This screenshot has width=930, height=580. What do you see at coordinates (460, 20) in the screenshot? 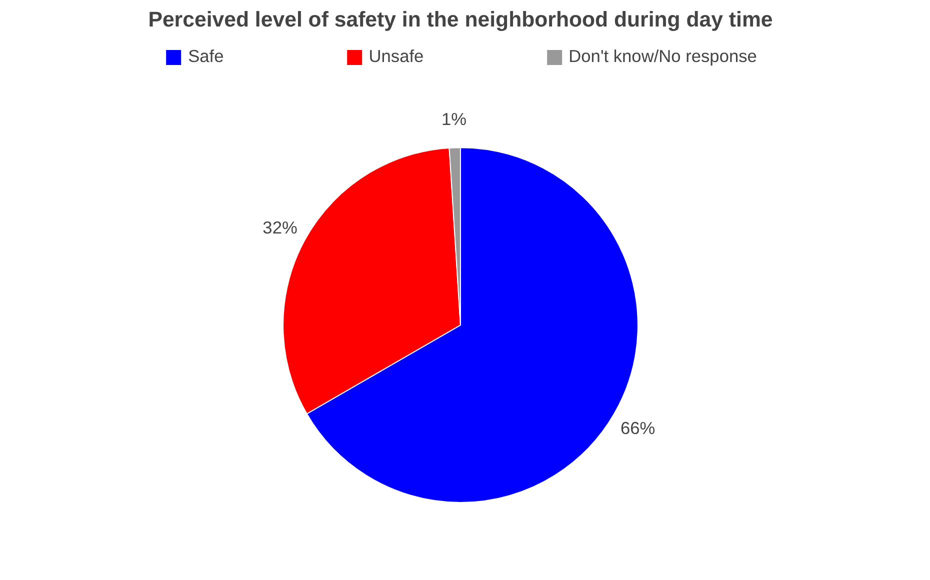
I see `chart-title: Perceived level of safety in the neighborhood during day time` at bounding box center [460, 20].